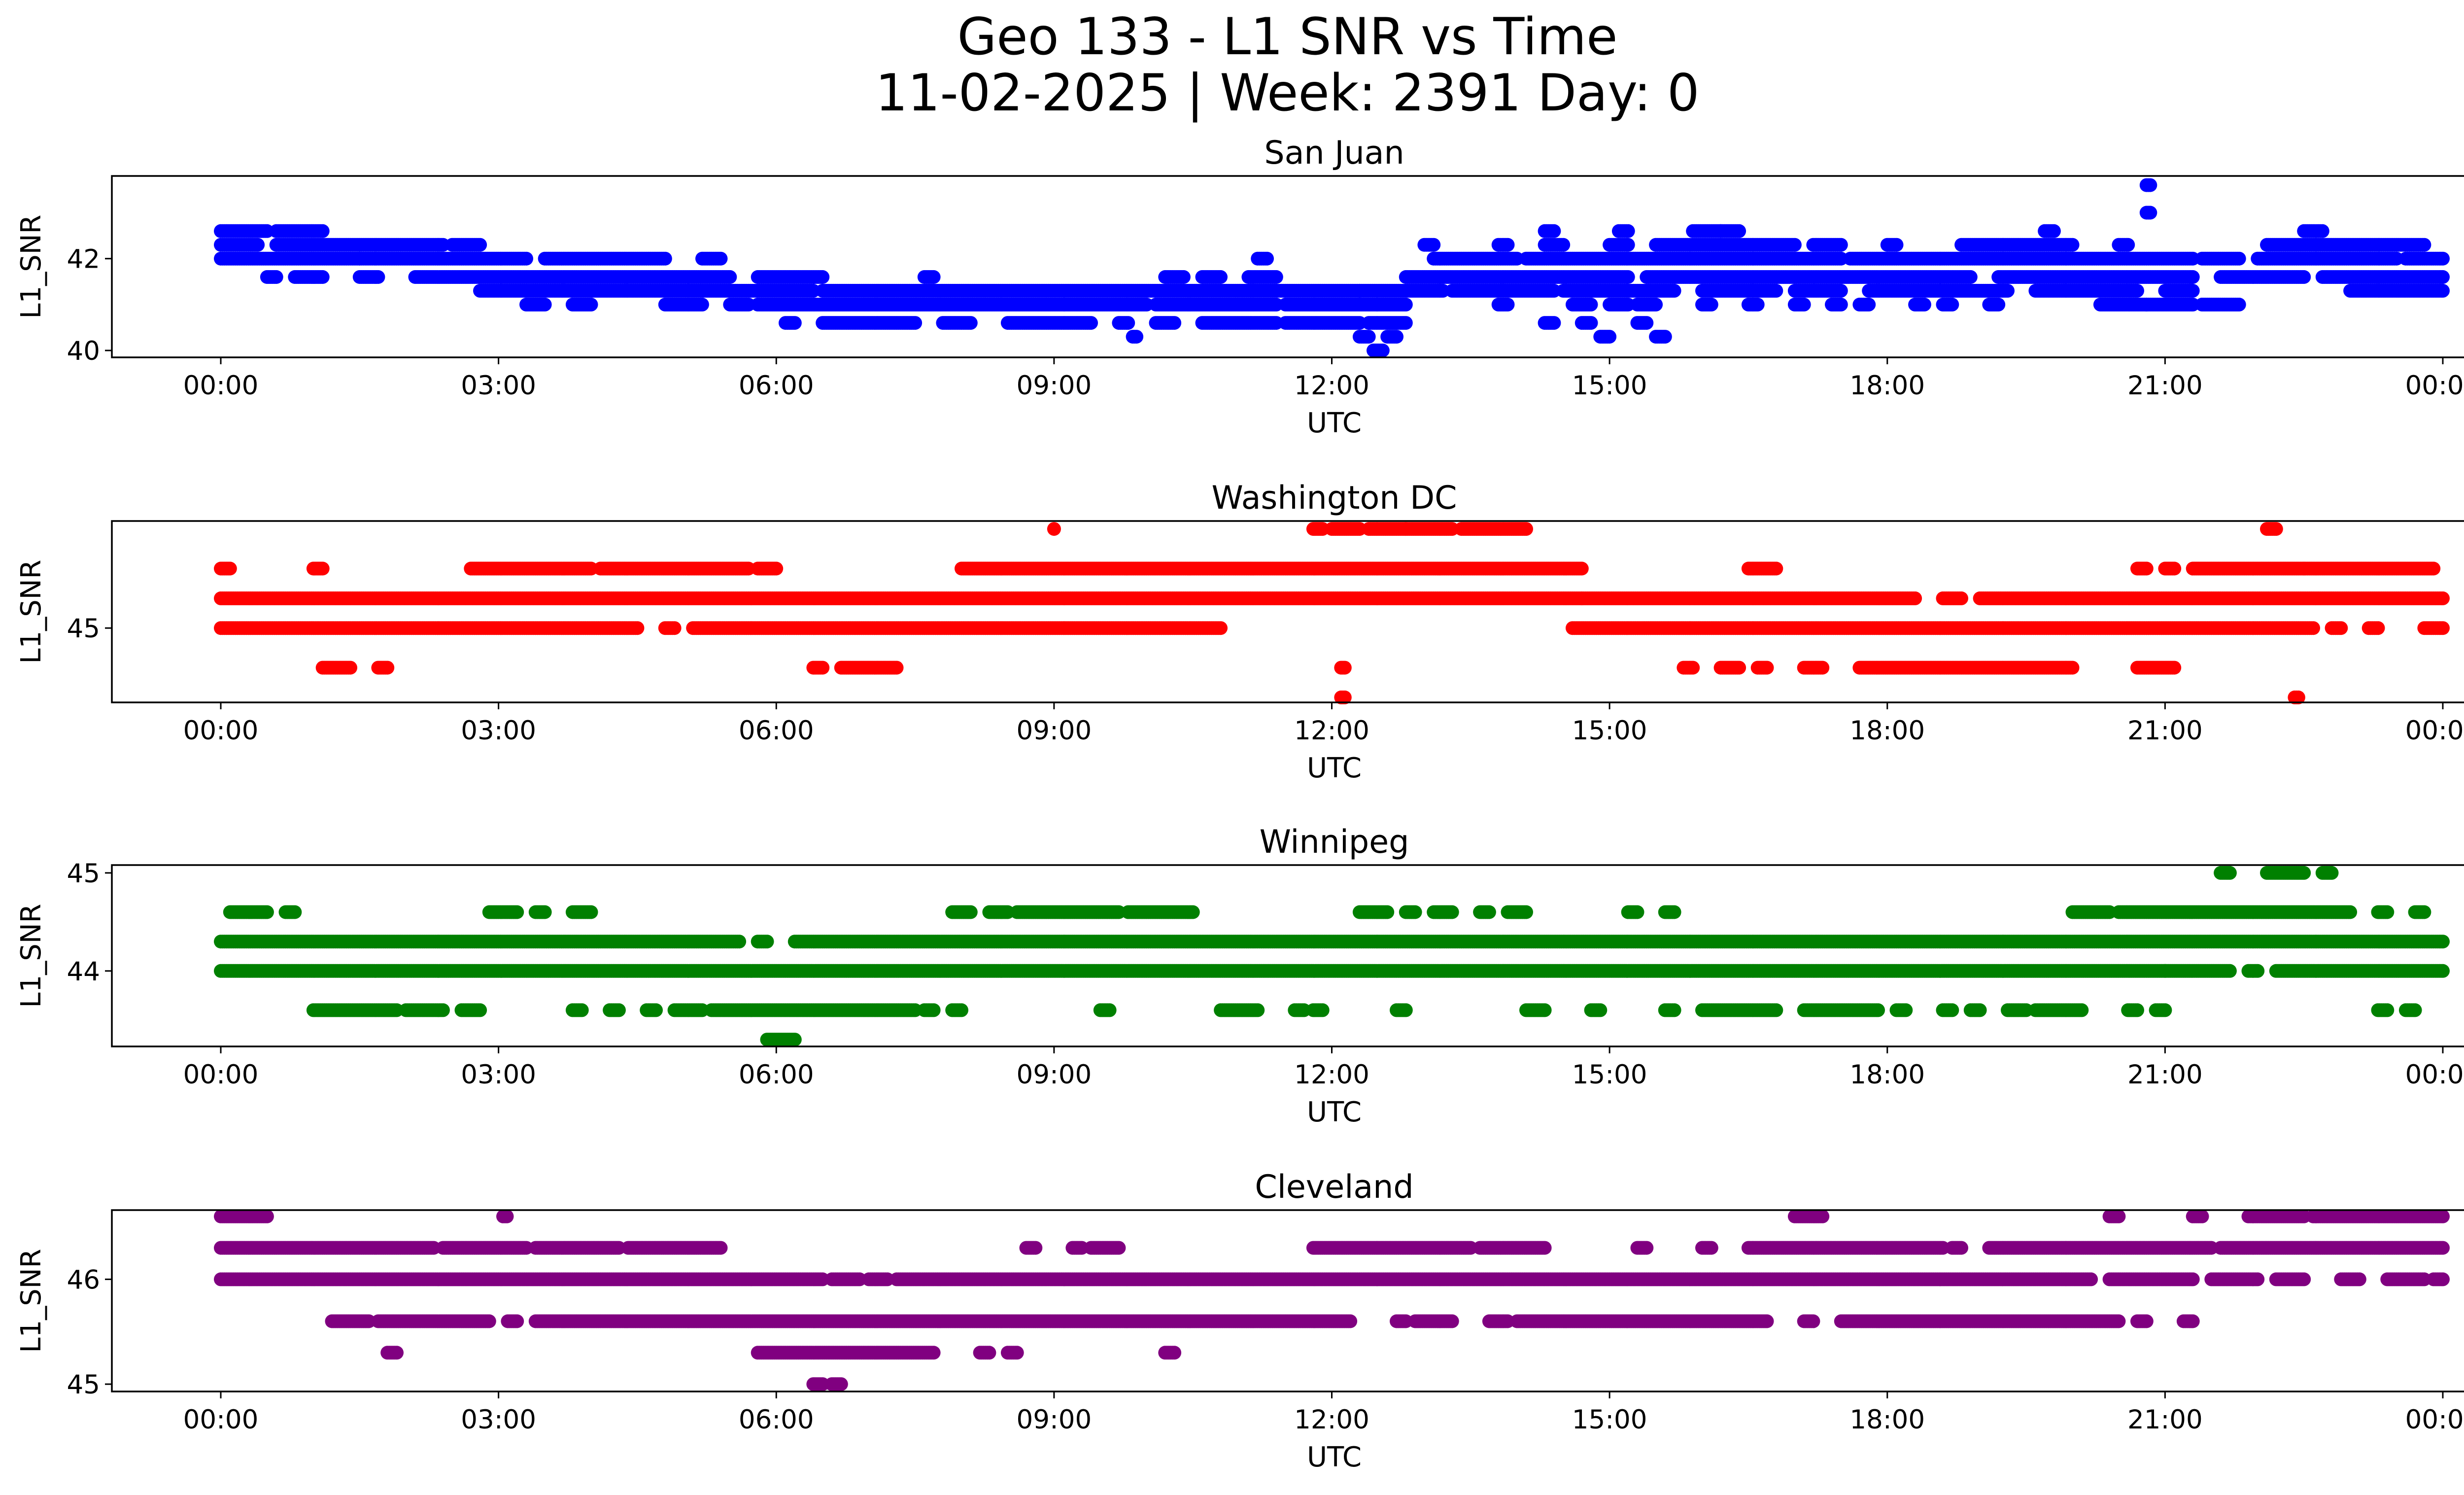 This screenshot has height=1495, width=2464. Describe the element at coordinates (83, 351) in the screenshot. I see `y-tick-label: 40` at that location.